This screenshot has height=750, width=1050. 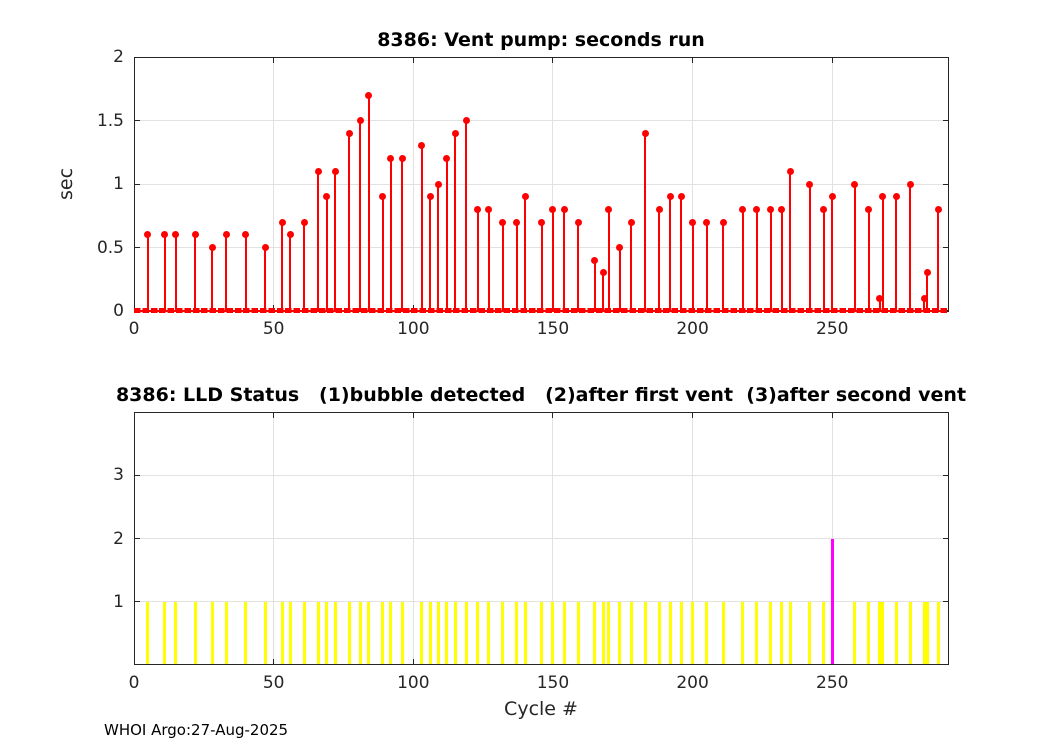 I want to click on vent-pump-title: 8386: Vent pump: seconds run, so click(x=541, y=40).